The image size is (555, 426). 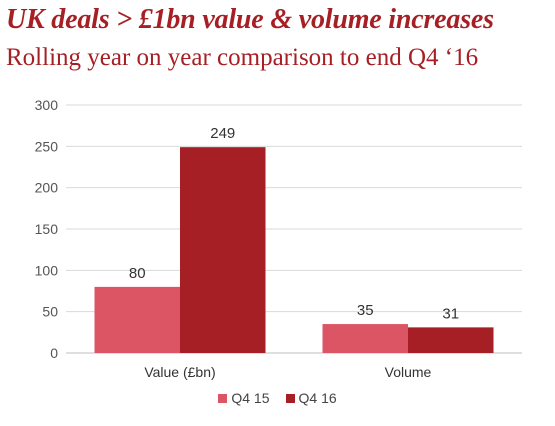 What do you see at coordinates (317, 398) in the screenshot?
I see `legend-label-q4-16: Q4 16` at bounding box center [317, 398].